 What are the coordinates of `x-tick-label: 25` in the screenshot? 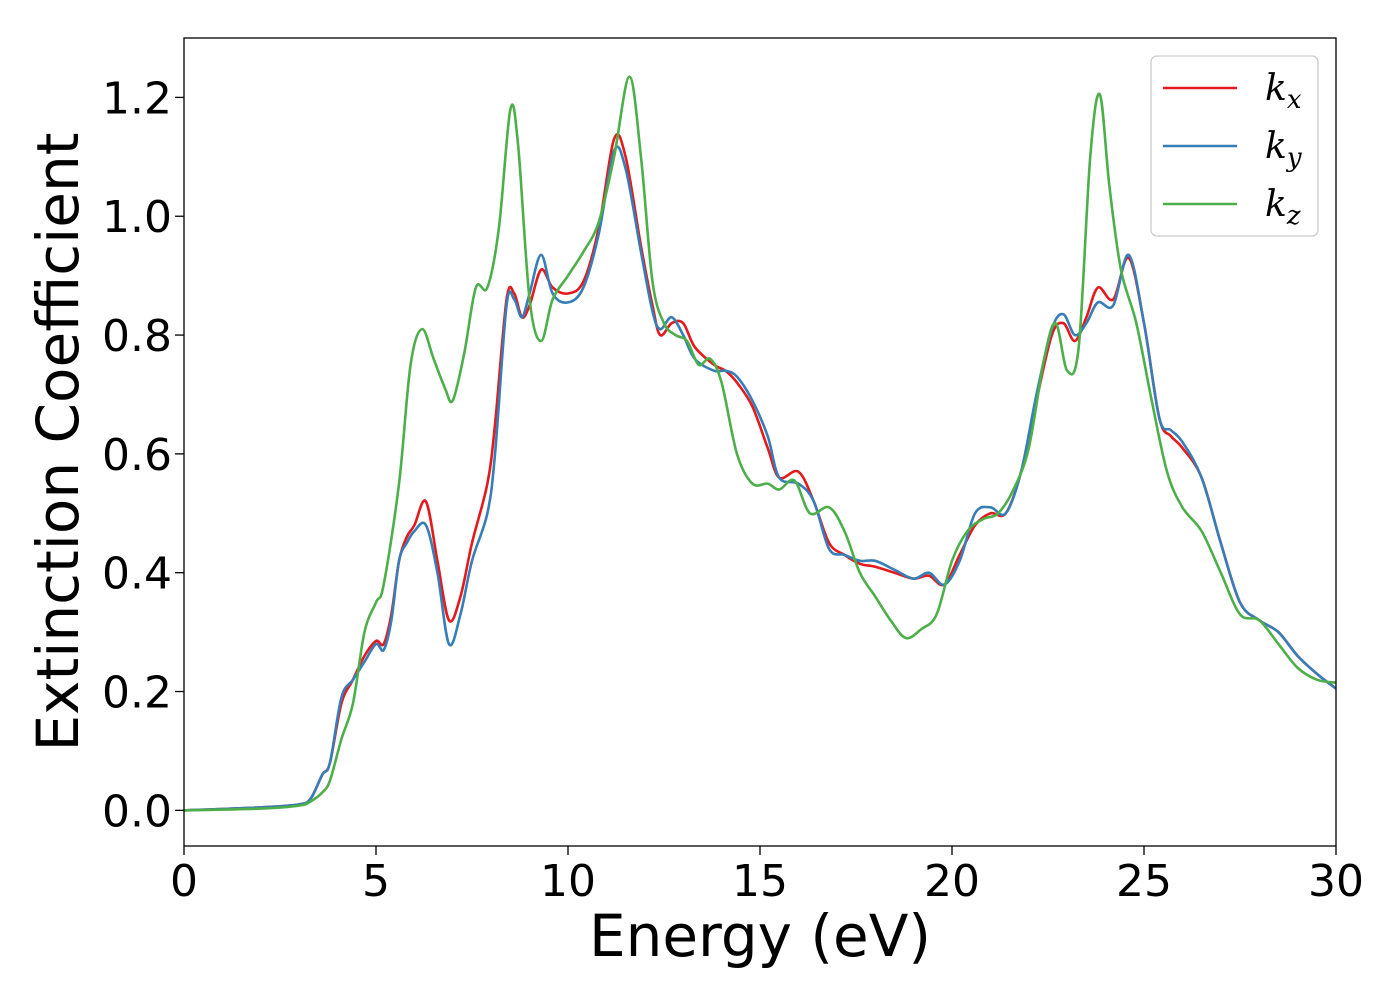 It's located at (1144, 881).